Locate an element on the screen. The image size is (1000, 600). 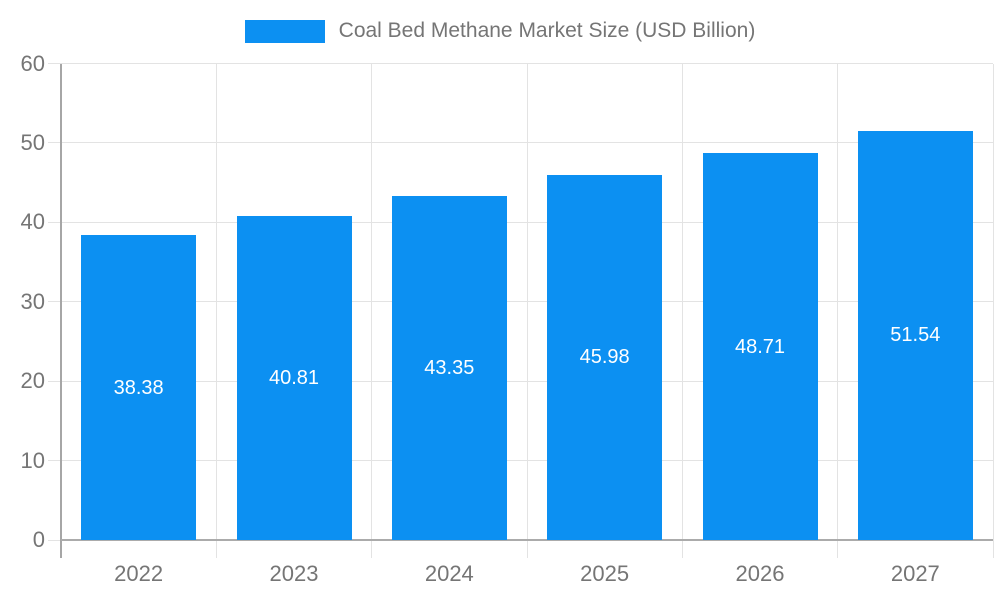
y-axis-tick-label: 0 is located at coordinates (38, 539).